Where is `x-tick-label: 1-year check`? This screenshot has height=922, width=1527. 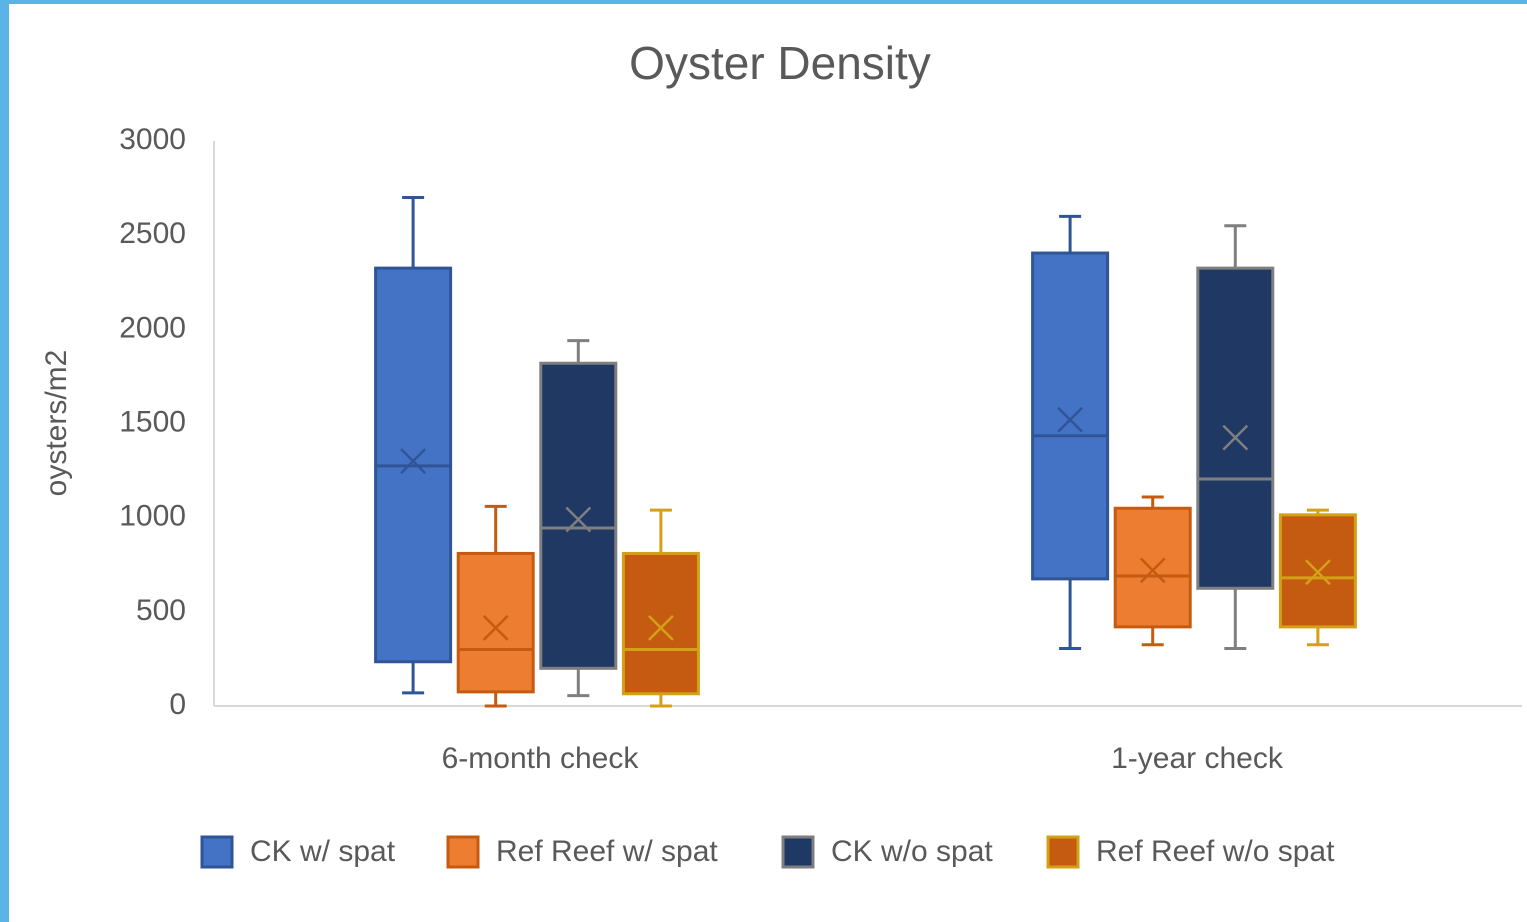
x-tick-label: 1-year check is located at coordinates (1197, 758).